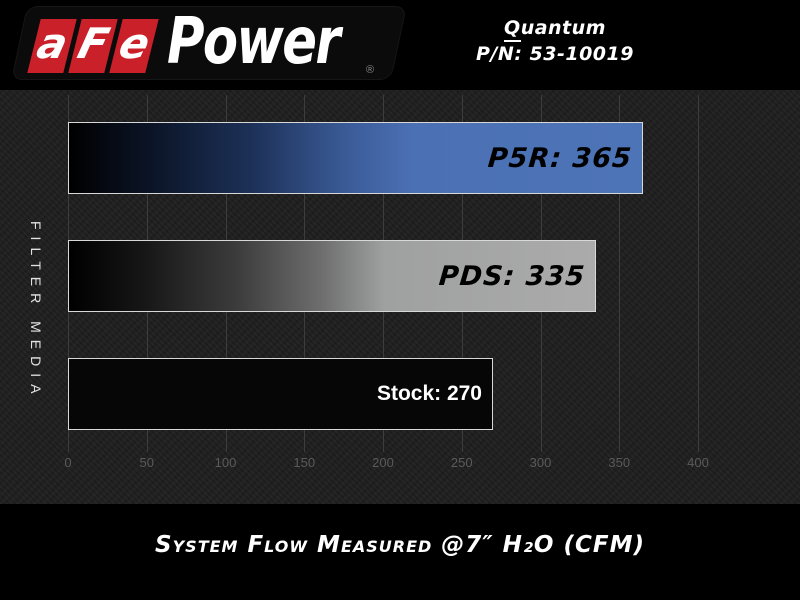  Describe the element at coordinates (429, 393) in the screenshot. I see `bar-value-label: Stock: 270` at that location.